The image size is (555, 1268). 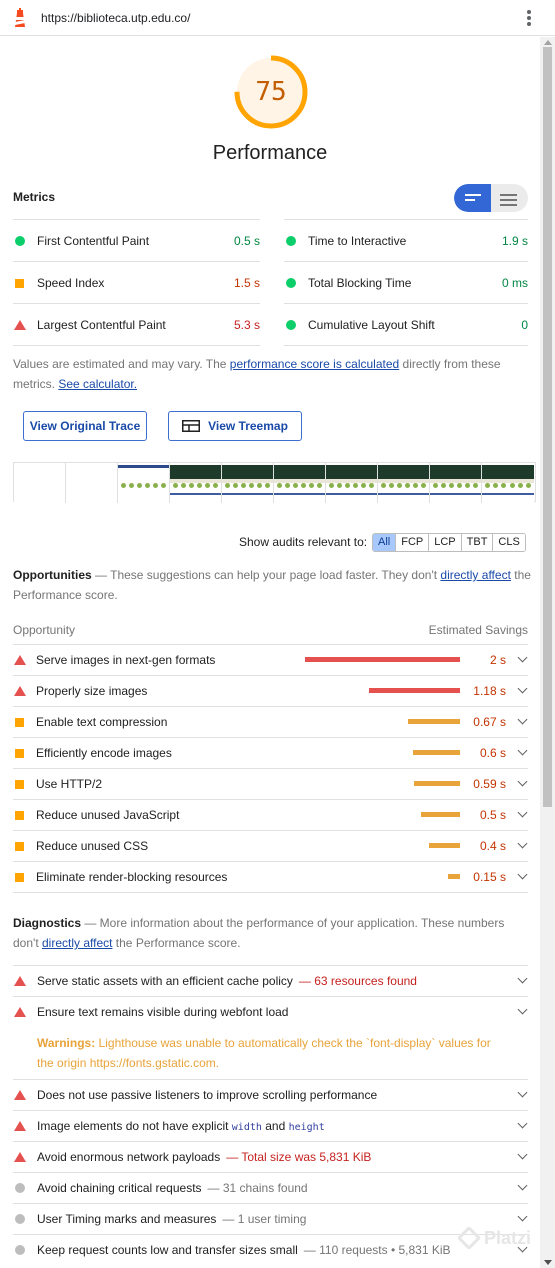 I want to click on audit-filter-chips: All FCP LCP TBT CLS, so click(x=449, y=542).